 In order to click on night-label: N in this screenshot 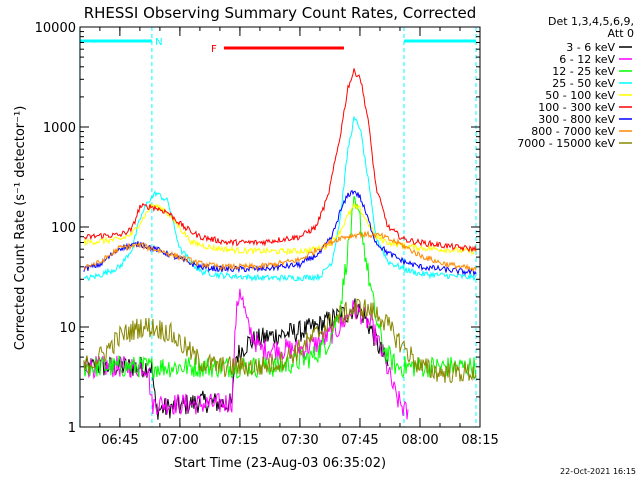, I will do `click(158, 42)`.